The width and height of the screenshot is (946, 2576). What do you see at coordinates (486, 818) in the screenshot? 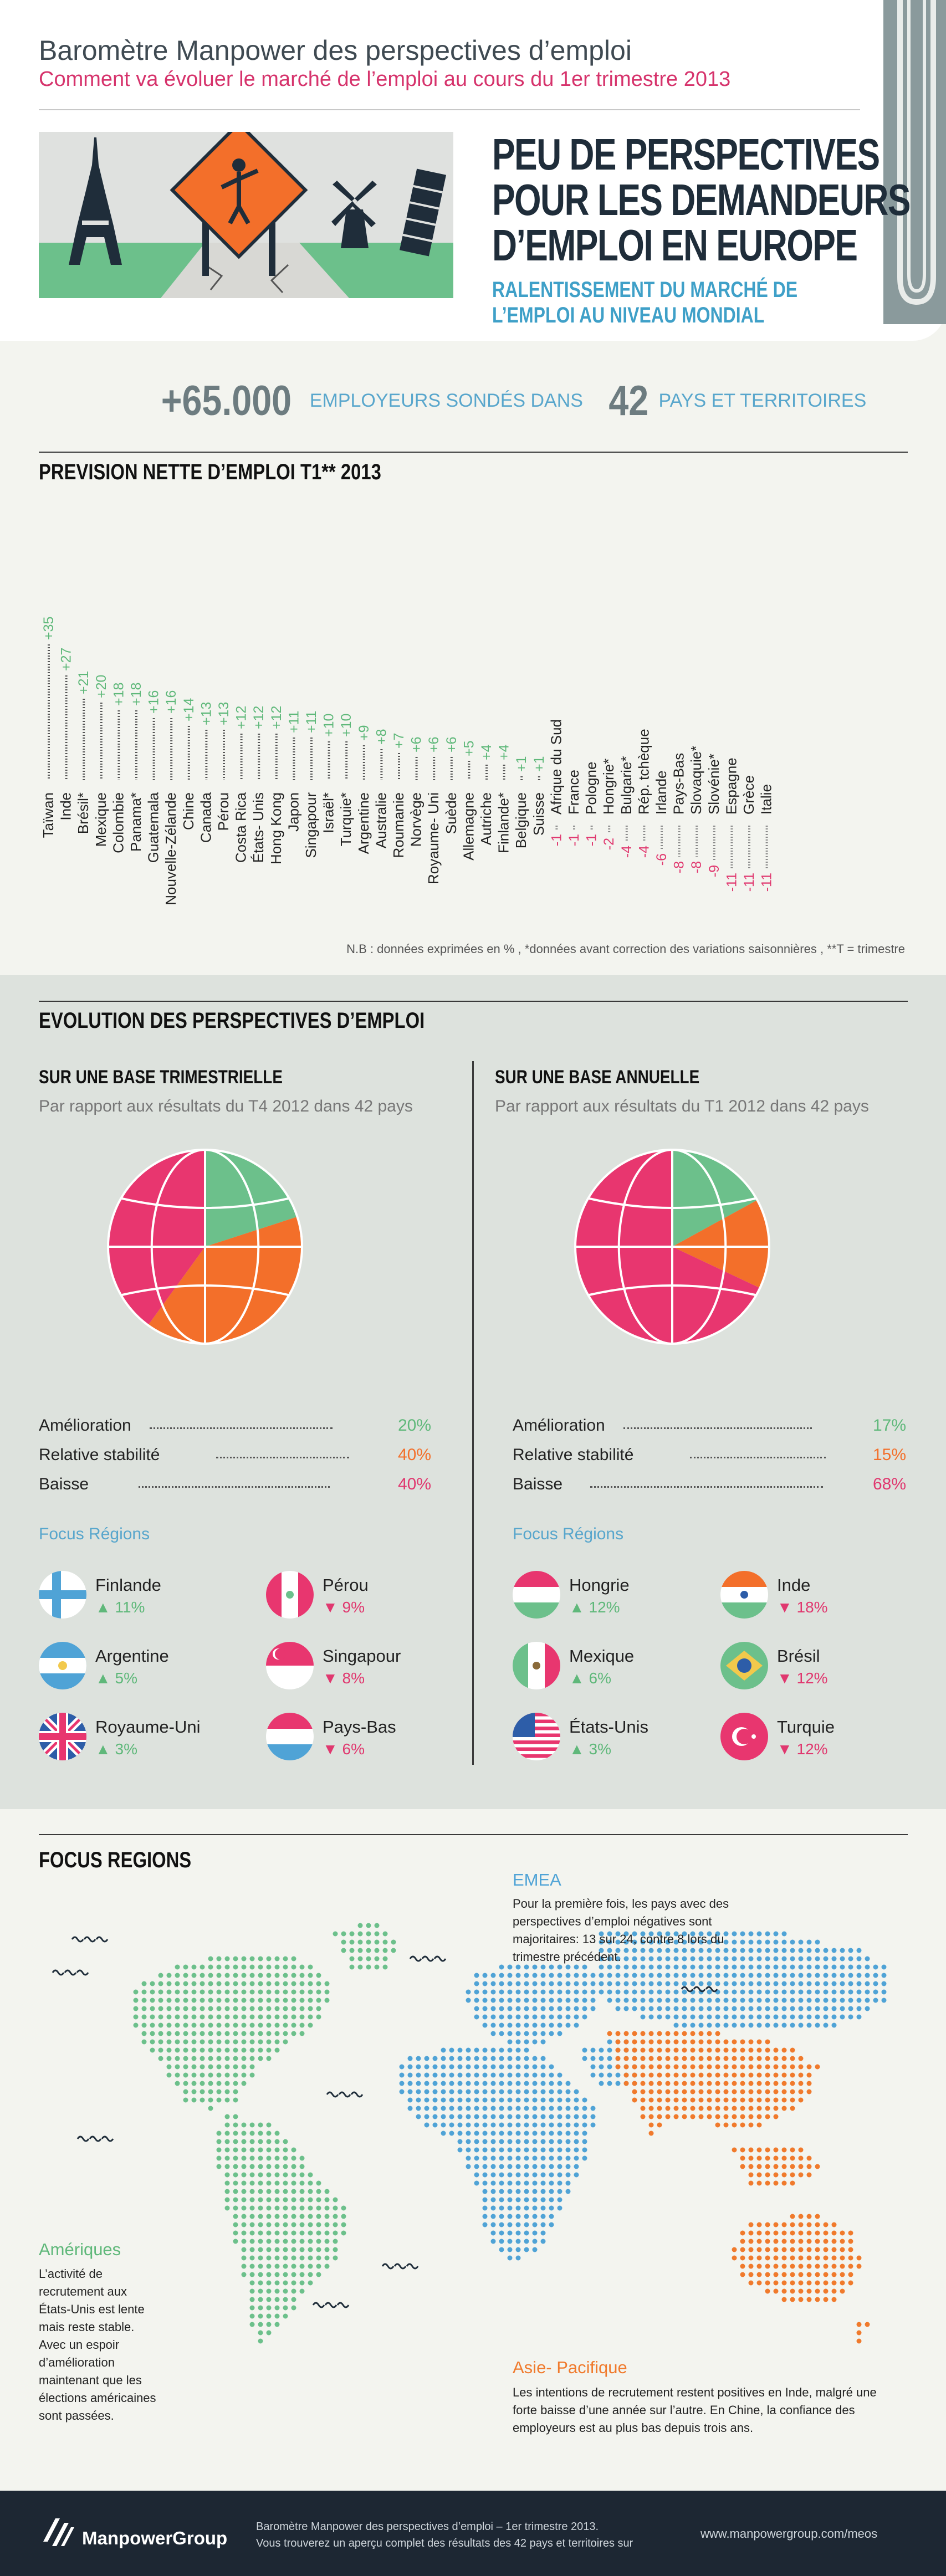
I see `forecast-category-label: Autriche` at bounding box center [486, 818].